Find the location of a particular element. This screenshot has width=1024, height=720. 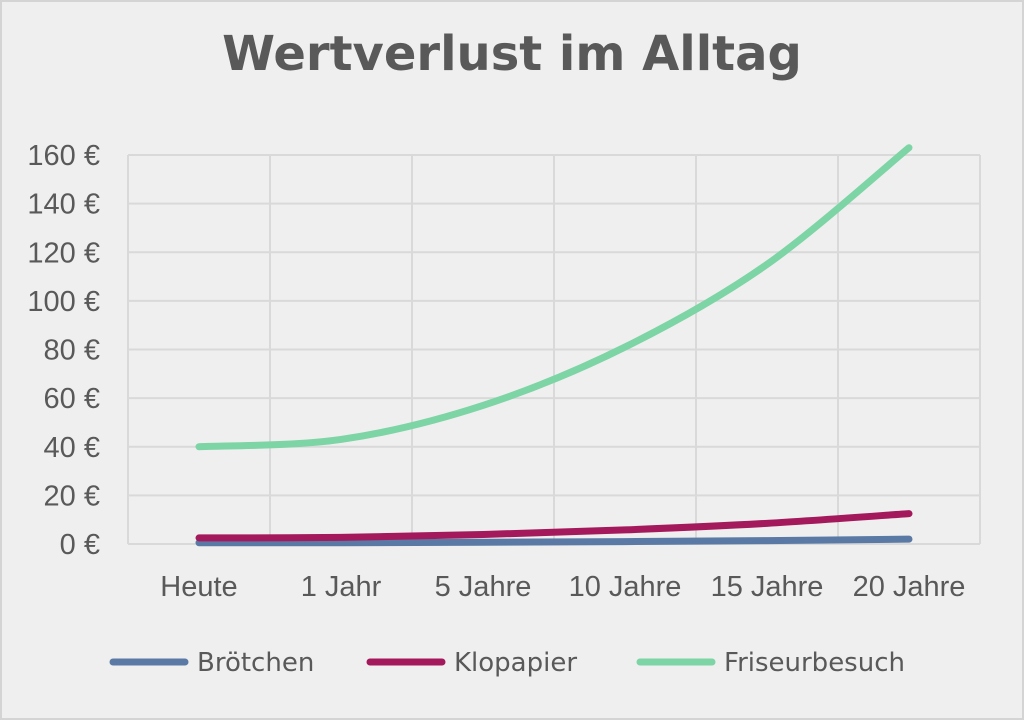

x-tick-label: 15 Jahre is located at coordinates (767, 587).